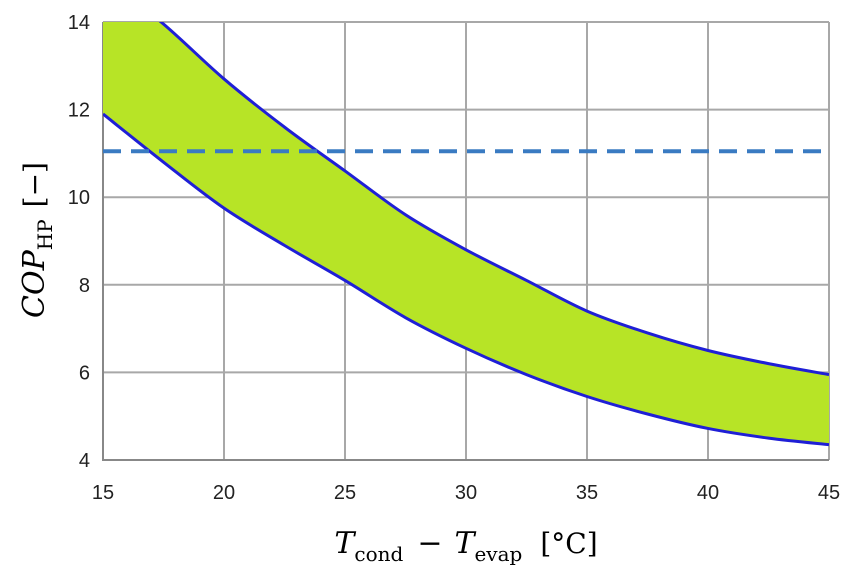 The width and height of the screenshot is (850, 565). I want to click on x-axis-label: Tcond − Tevap [°C], so click(465, 545).